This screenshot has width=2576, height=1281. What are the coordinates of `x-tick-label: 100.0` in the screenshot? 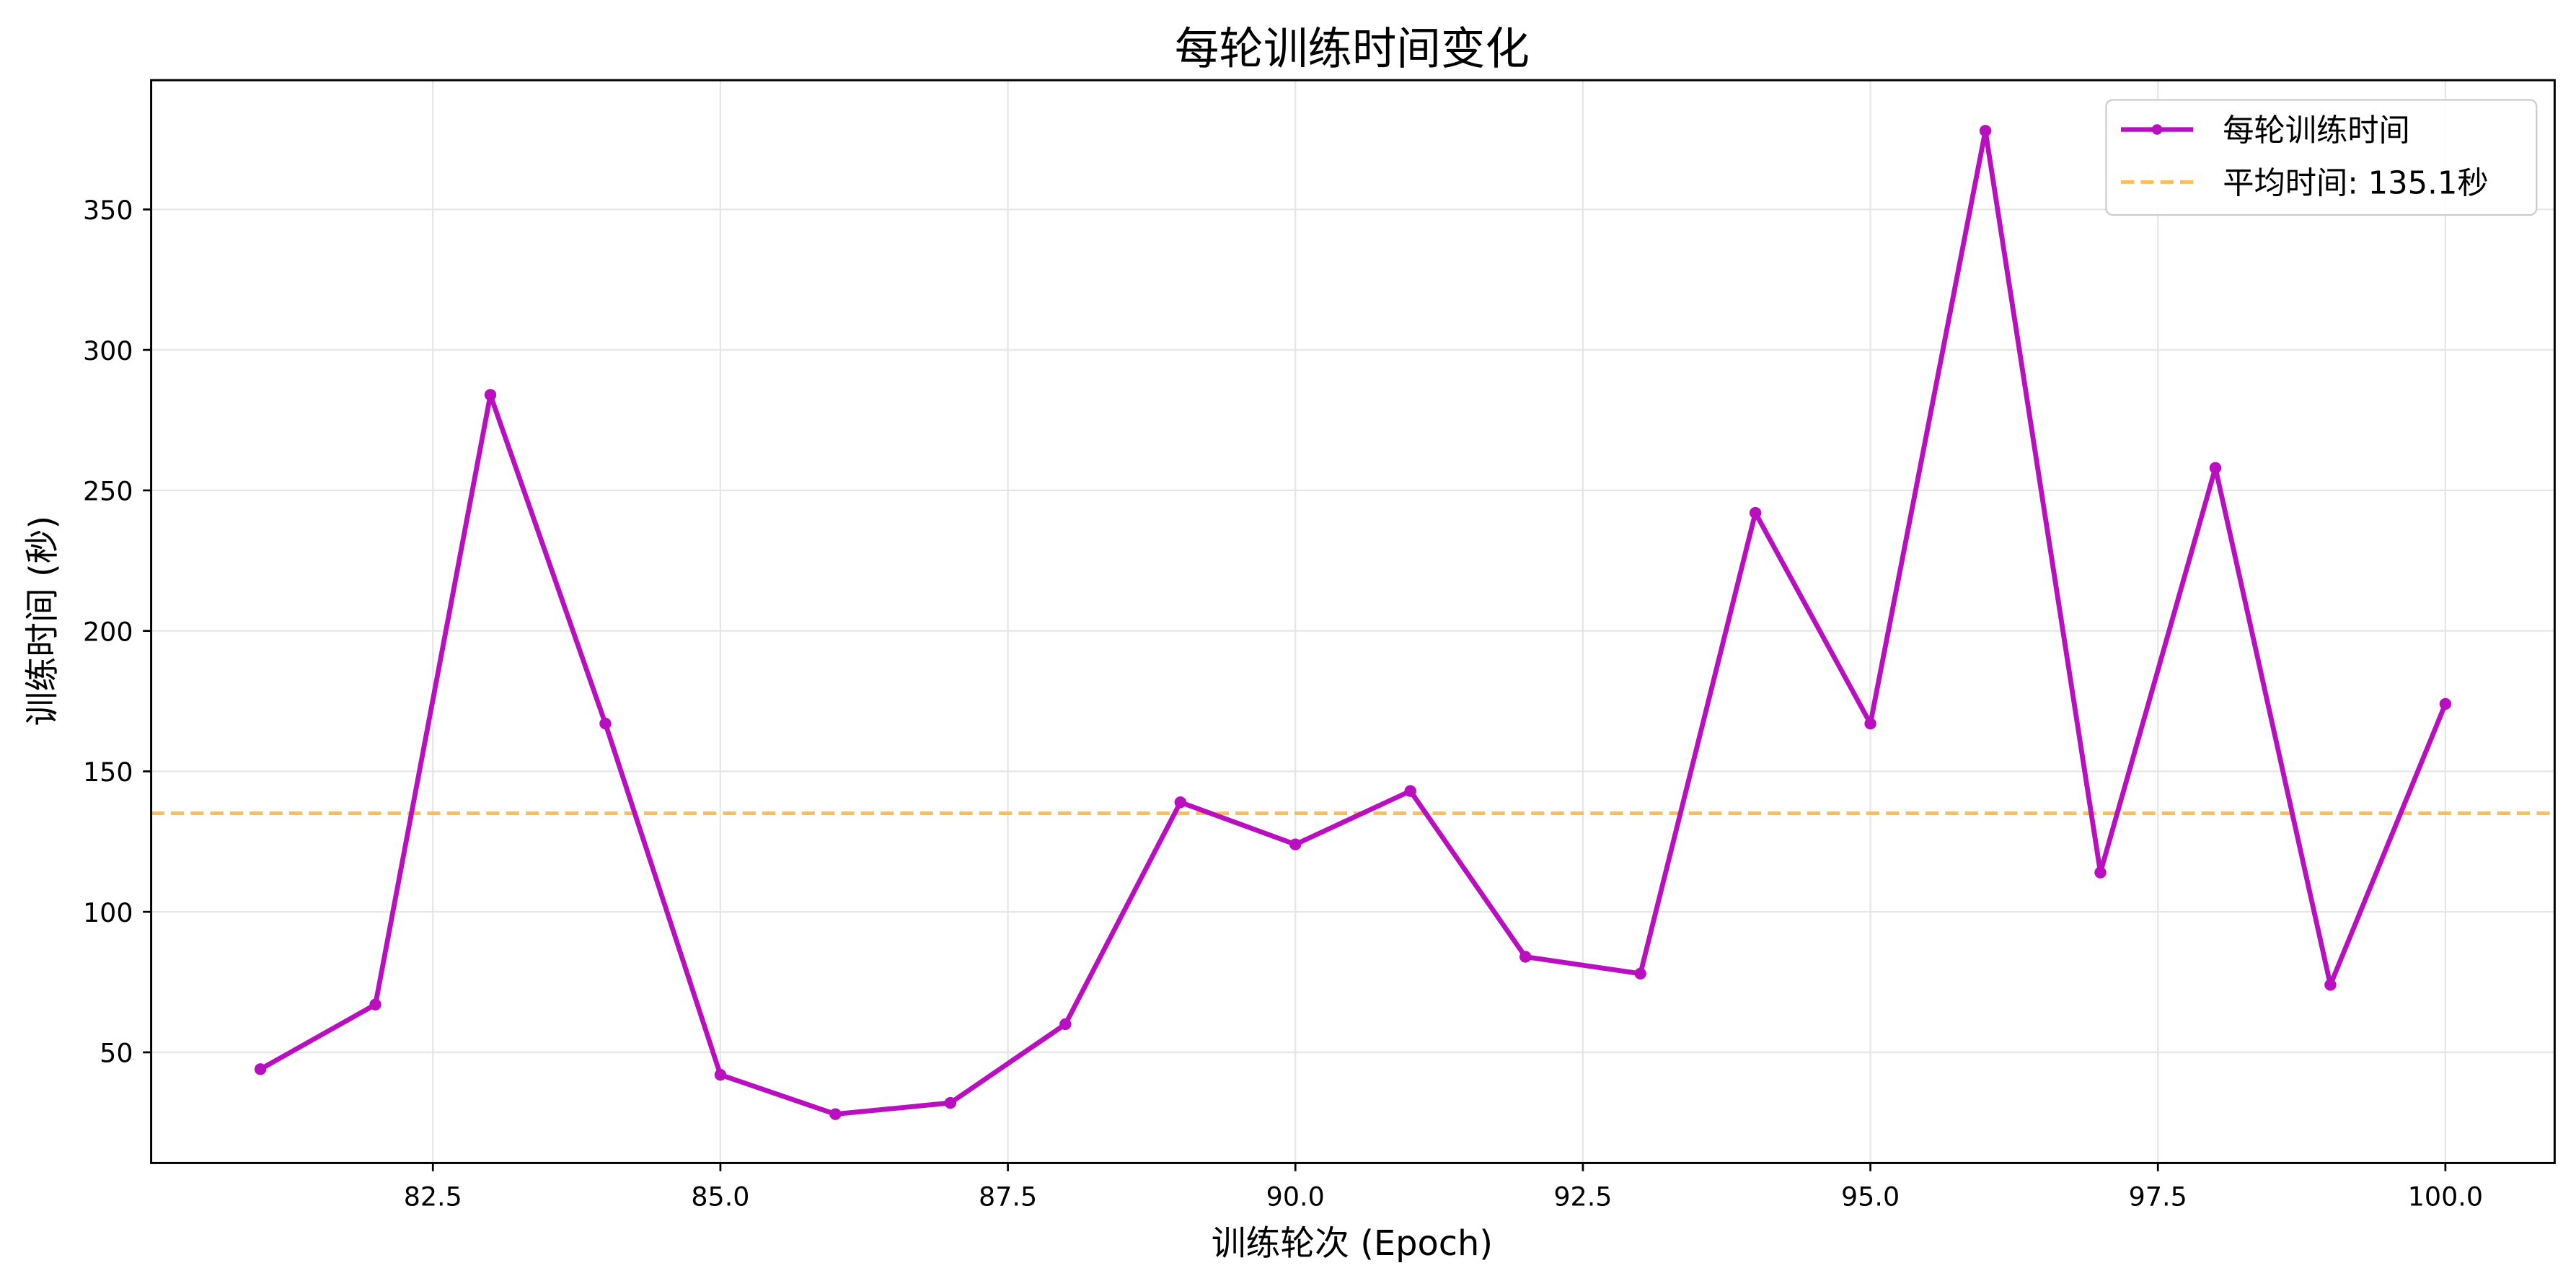 It's located at (2445, 1196).